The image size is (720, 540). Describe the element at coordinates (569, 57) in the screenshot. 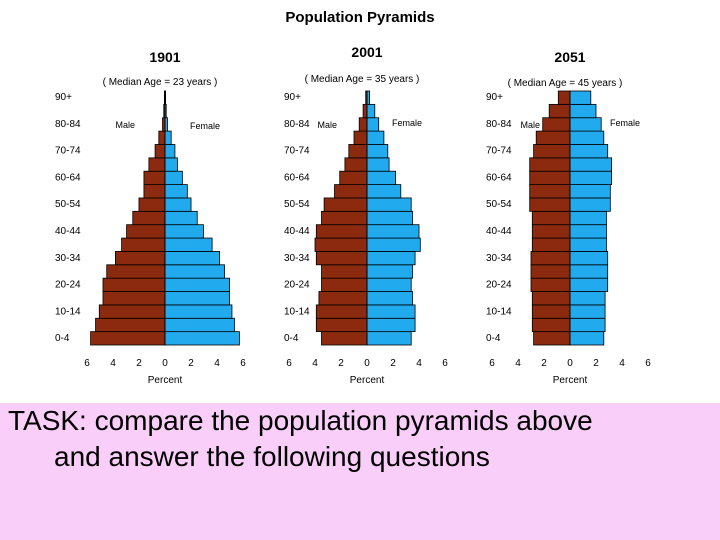

I see `pyramid-title: 2051` at that location.